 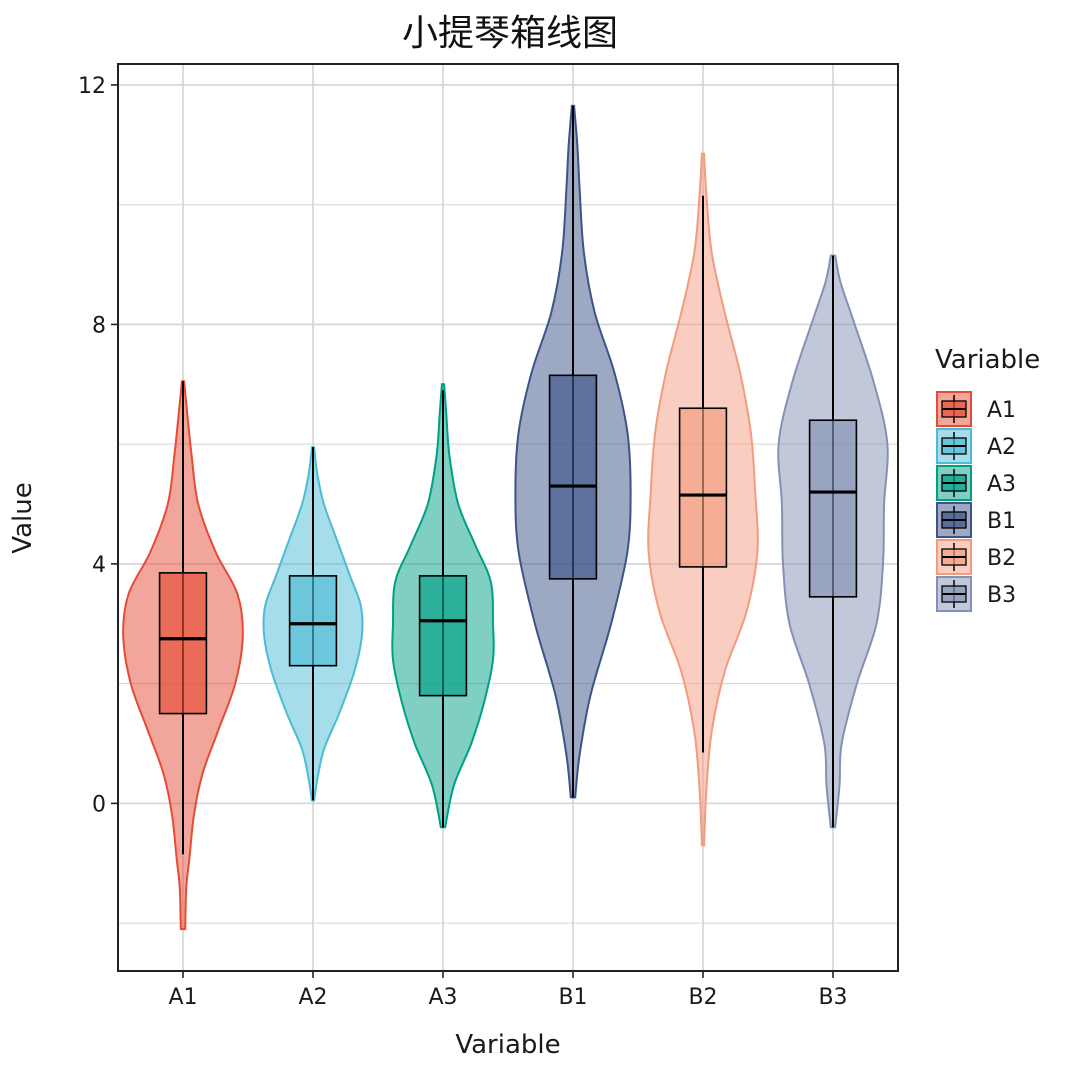 I want to click on legend: A1 A2 A3 B1 B2 B3, so click(x=976, y=501).